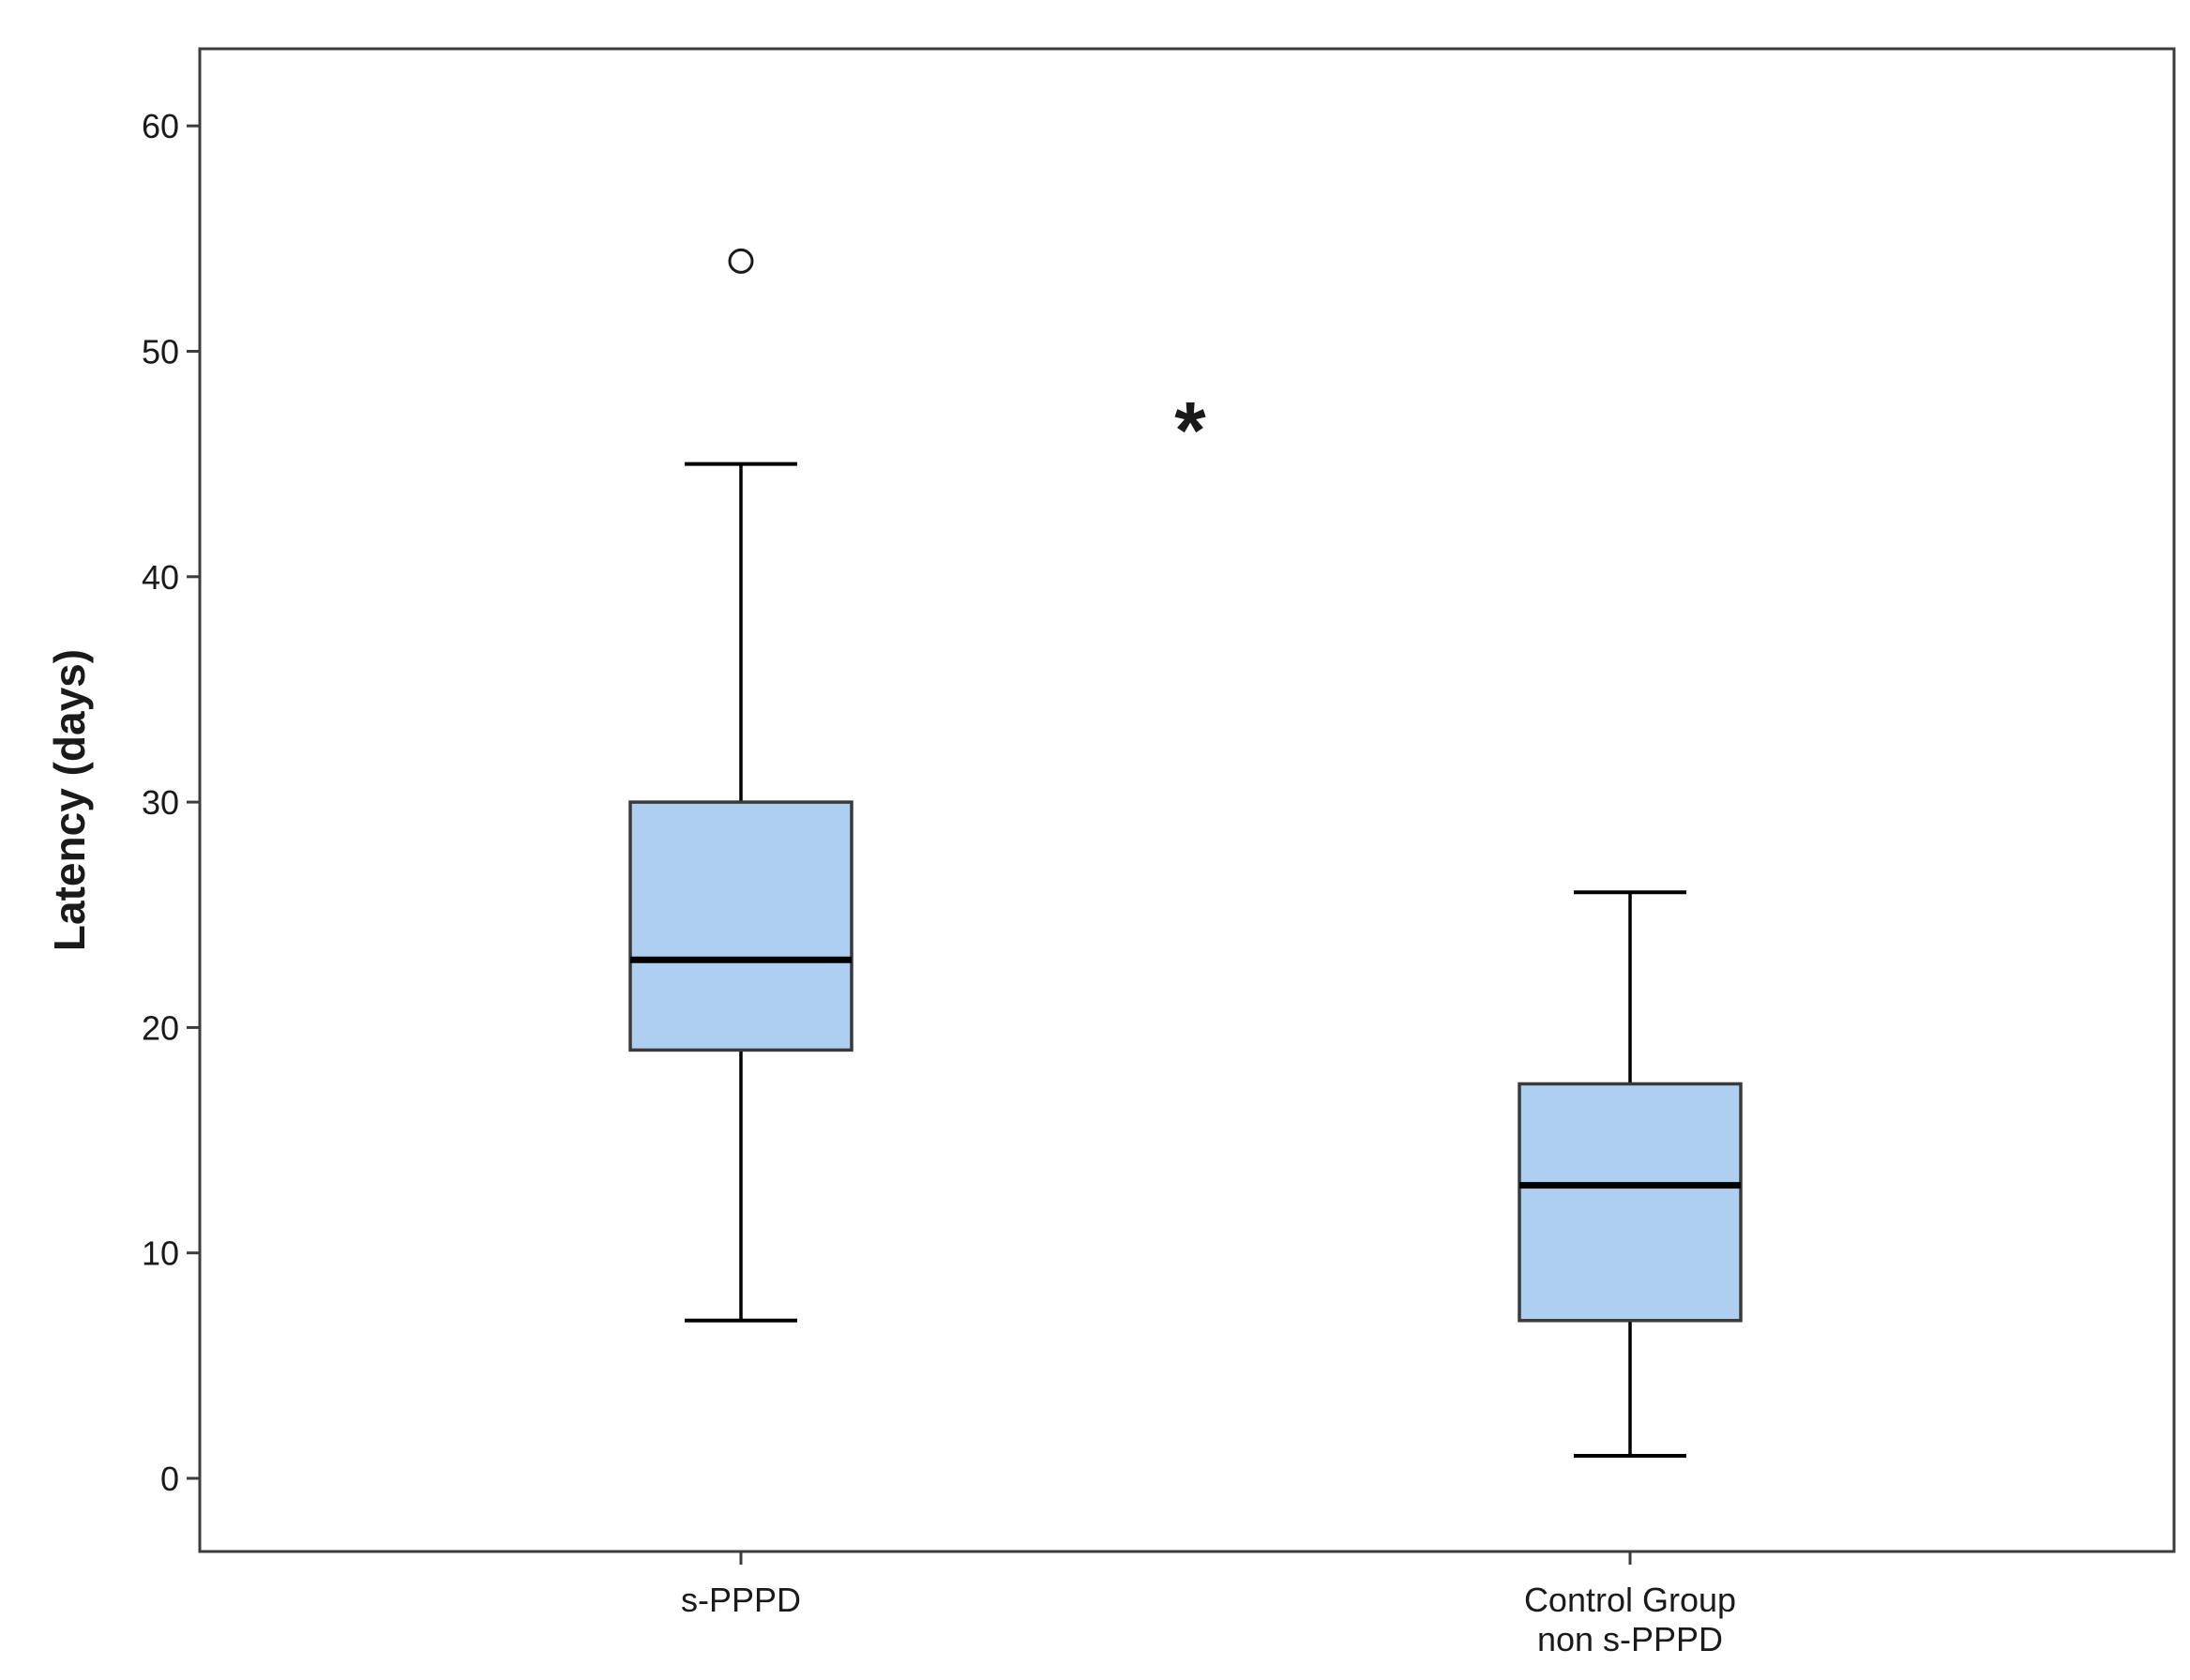  Describe the element at coordinates (69, 800) in the screenshot. I see `y-axis-title: Latency (days)` at that location.